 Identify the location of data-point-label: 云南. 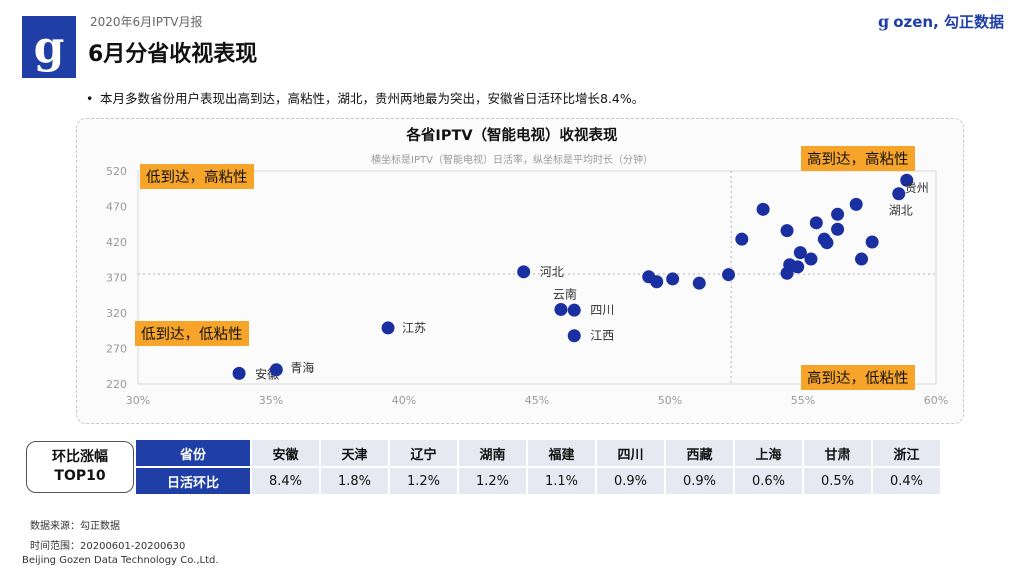
(565, 293).